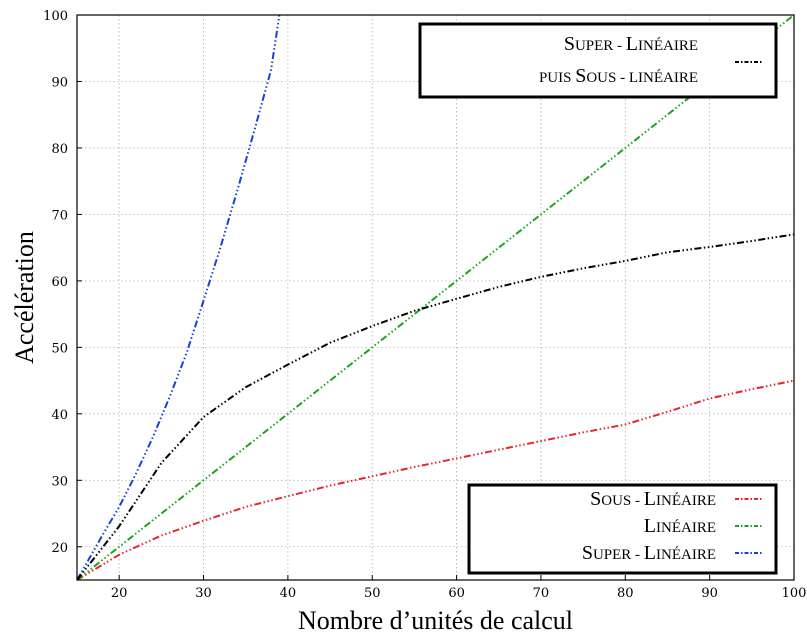 This screenshot has width=807, height=637. Describe the element at coordinates (59, 415) in the screenshot. I see `y-tick-label: 40` at that location.